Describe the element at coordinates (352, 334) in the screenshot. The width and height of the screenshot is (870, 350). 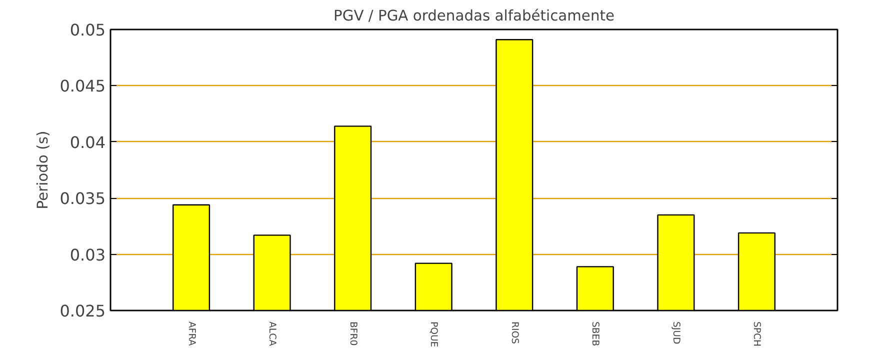
I see `x-tick-label: BFR0` at that location.